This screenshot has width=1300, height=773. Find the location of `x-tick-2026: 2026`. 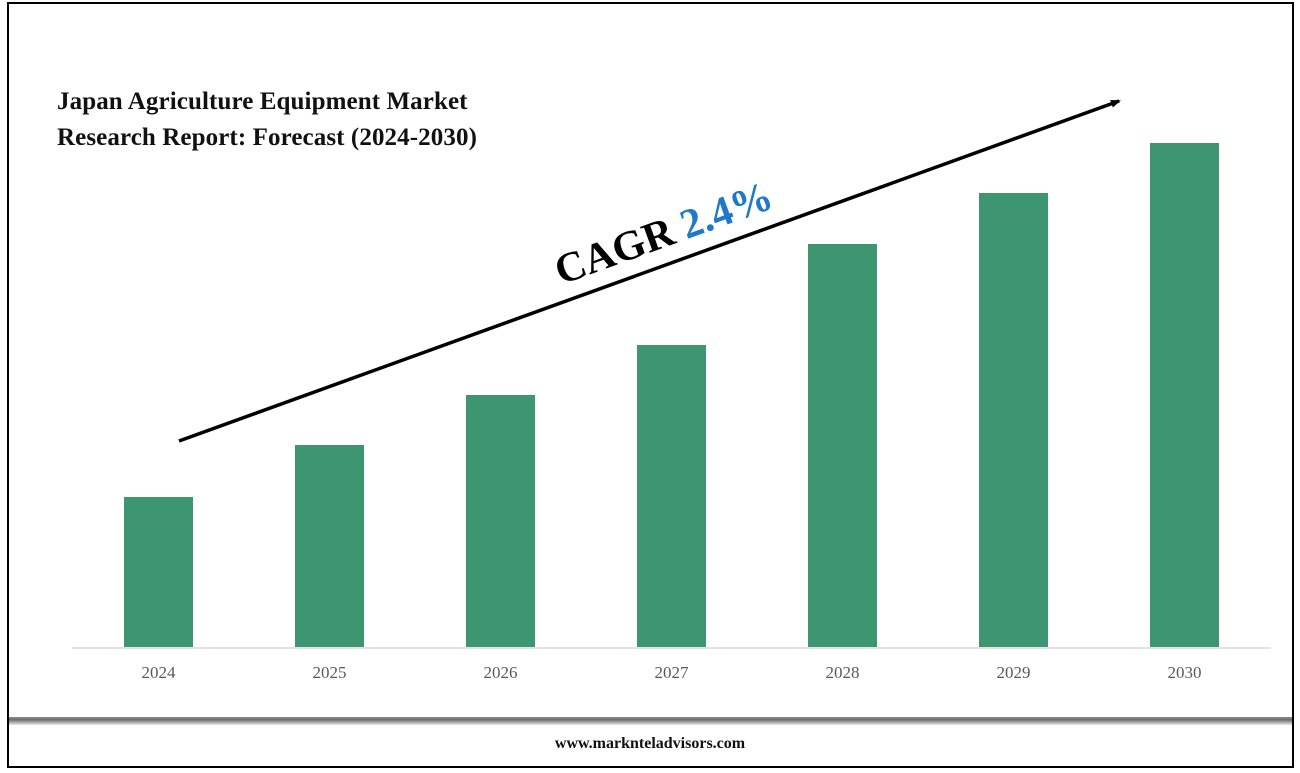

x-tick-2026: 2026 is located at coordinates (501, 672).